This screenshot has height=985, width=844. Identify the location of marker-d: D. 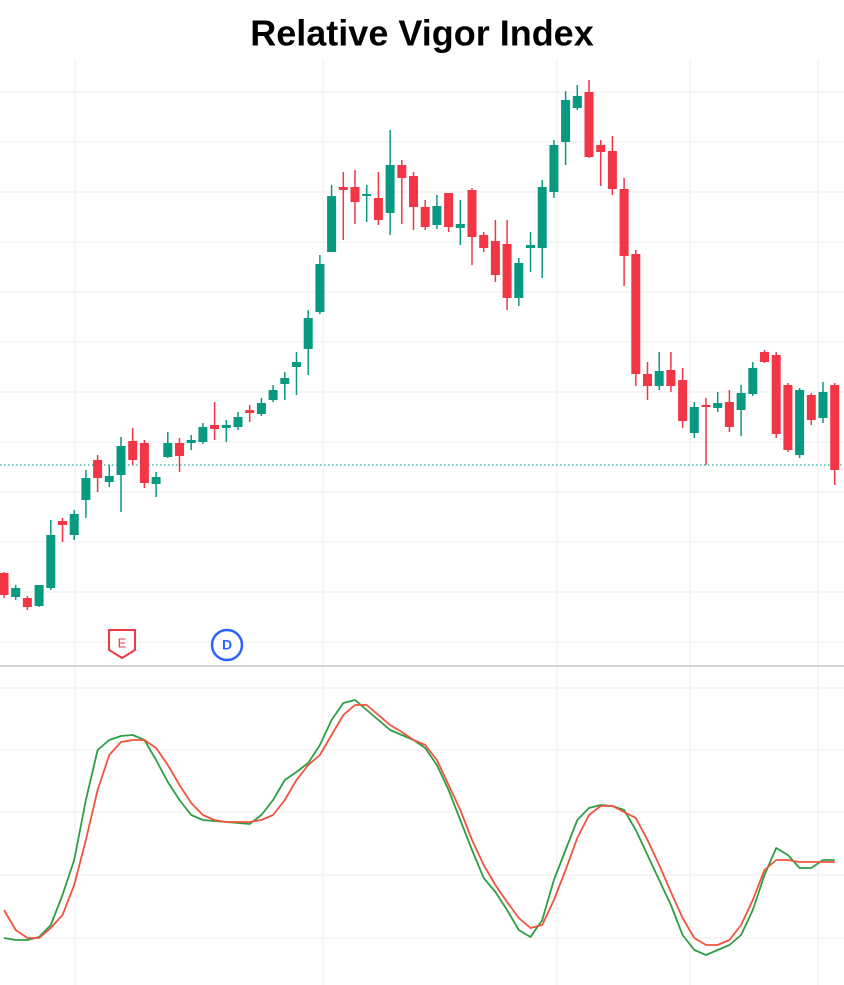
(227, 645).